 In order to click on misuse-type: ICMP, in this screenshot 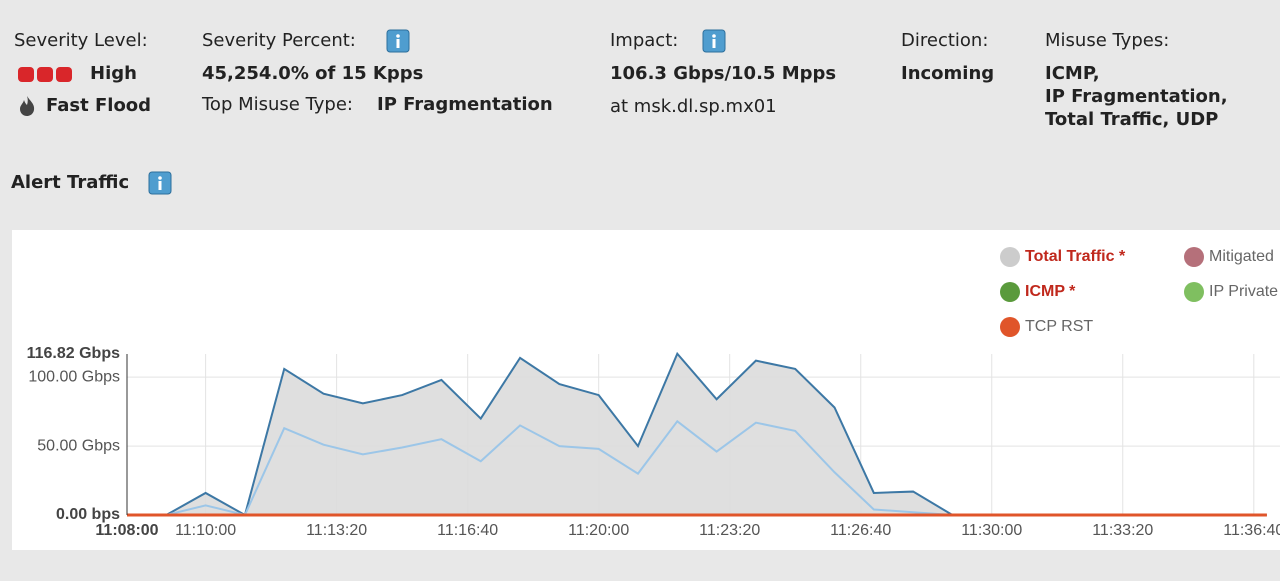, I will do `click(1072, 73)`.